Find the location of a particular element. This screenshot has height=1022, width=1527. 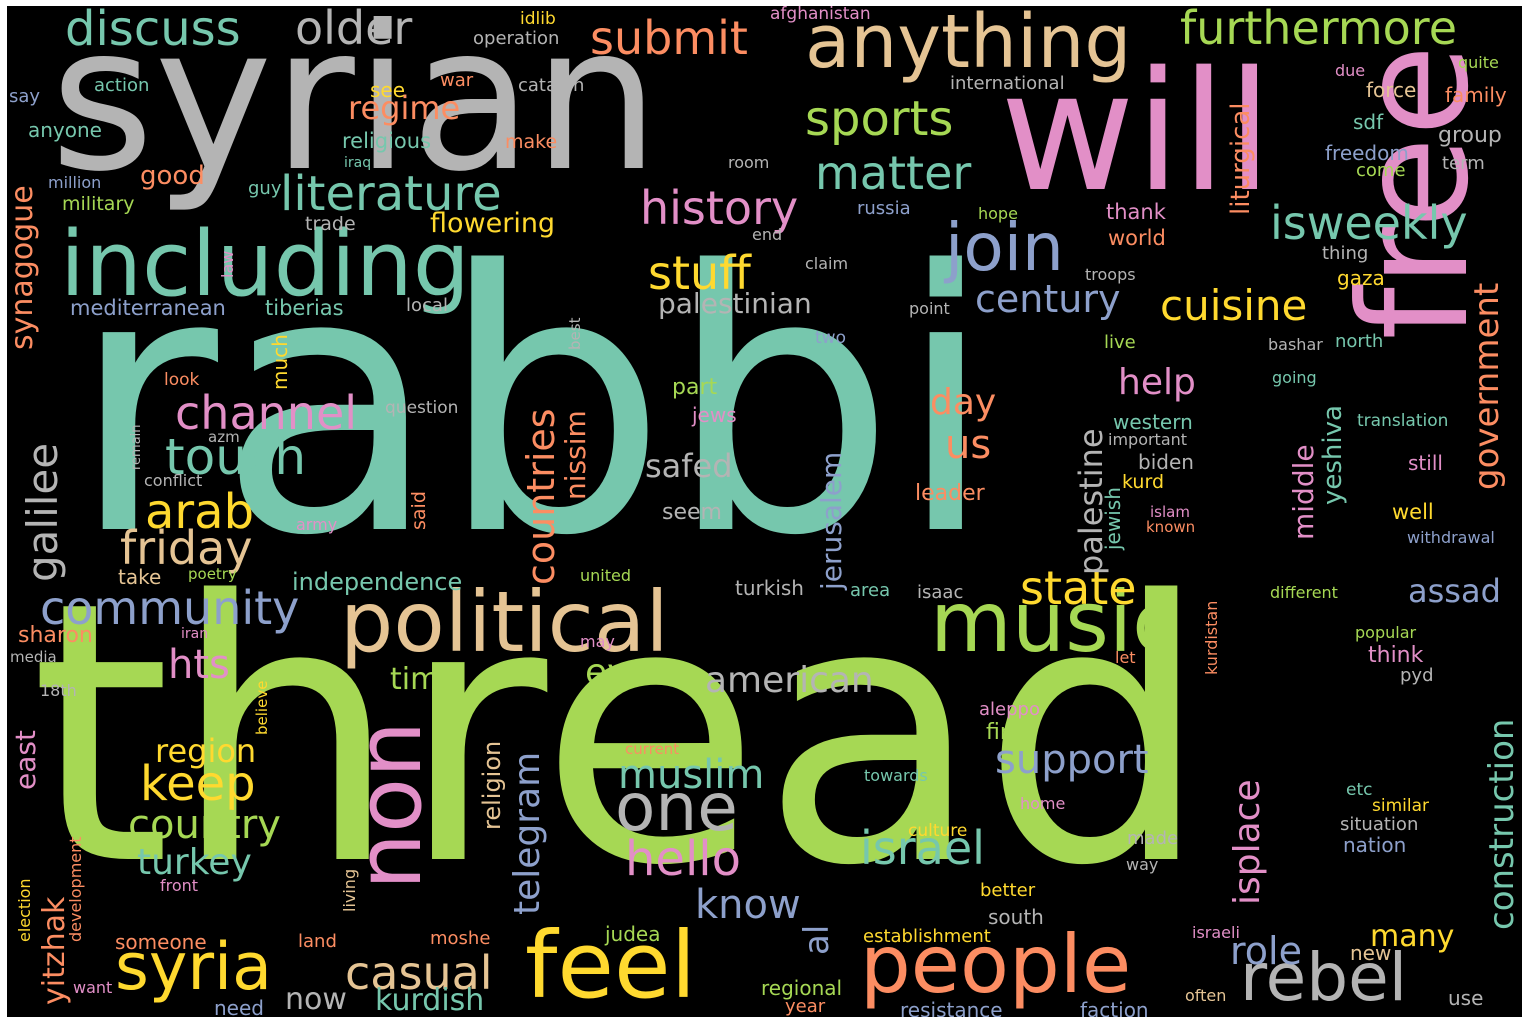

word-azm: azm is located at coordinates (224, 437).